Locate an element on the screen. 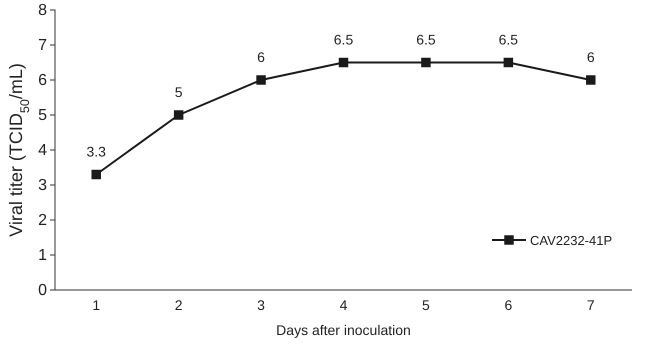 The width and height of the screenshot is (647, 350). x-tick-label: 6 is located at coordinates (508, 304).